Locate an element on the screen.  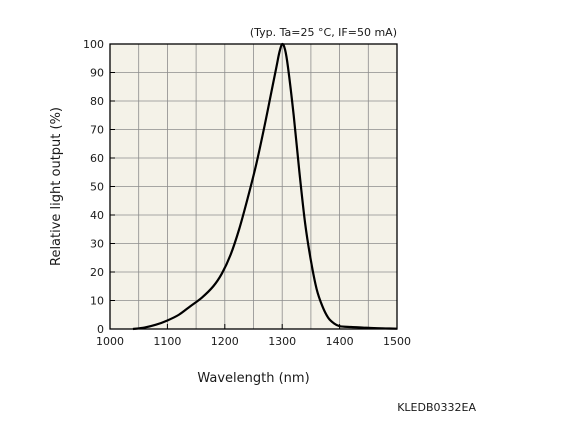
x-tick-label: 1500 is located at coordinates (397, 341).